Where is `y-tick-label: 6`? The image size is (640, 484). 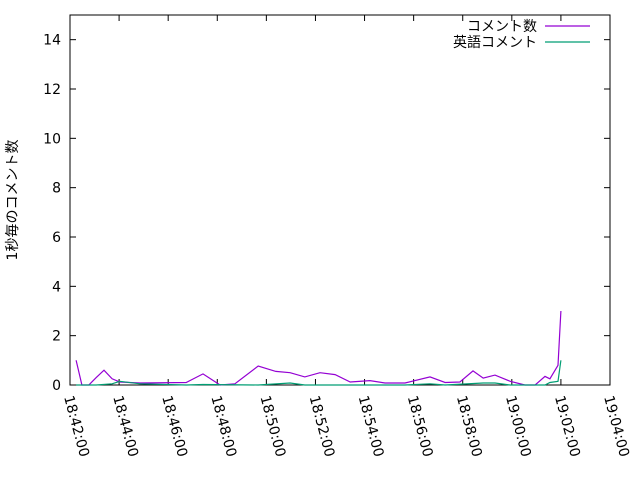 y-tick-label: 6 is located at coordinates (56, 238).